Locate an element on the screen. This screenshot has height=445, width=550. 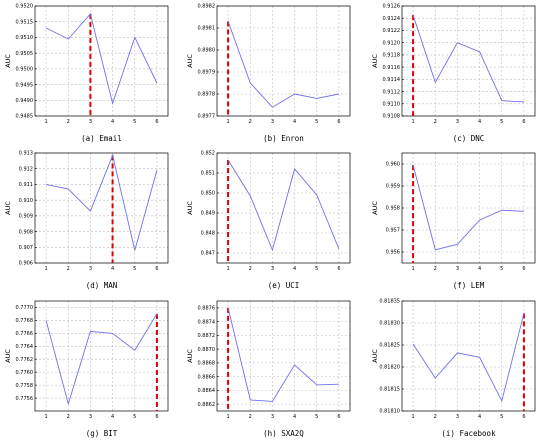
y-tick-label: 0.8874 is located at coordinates (207, 322).